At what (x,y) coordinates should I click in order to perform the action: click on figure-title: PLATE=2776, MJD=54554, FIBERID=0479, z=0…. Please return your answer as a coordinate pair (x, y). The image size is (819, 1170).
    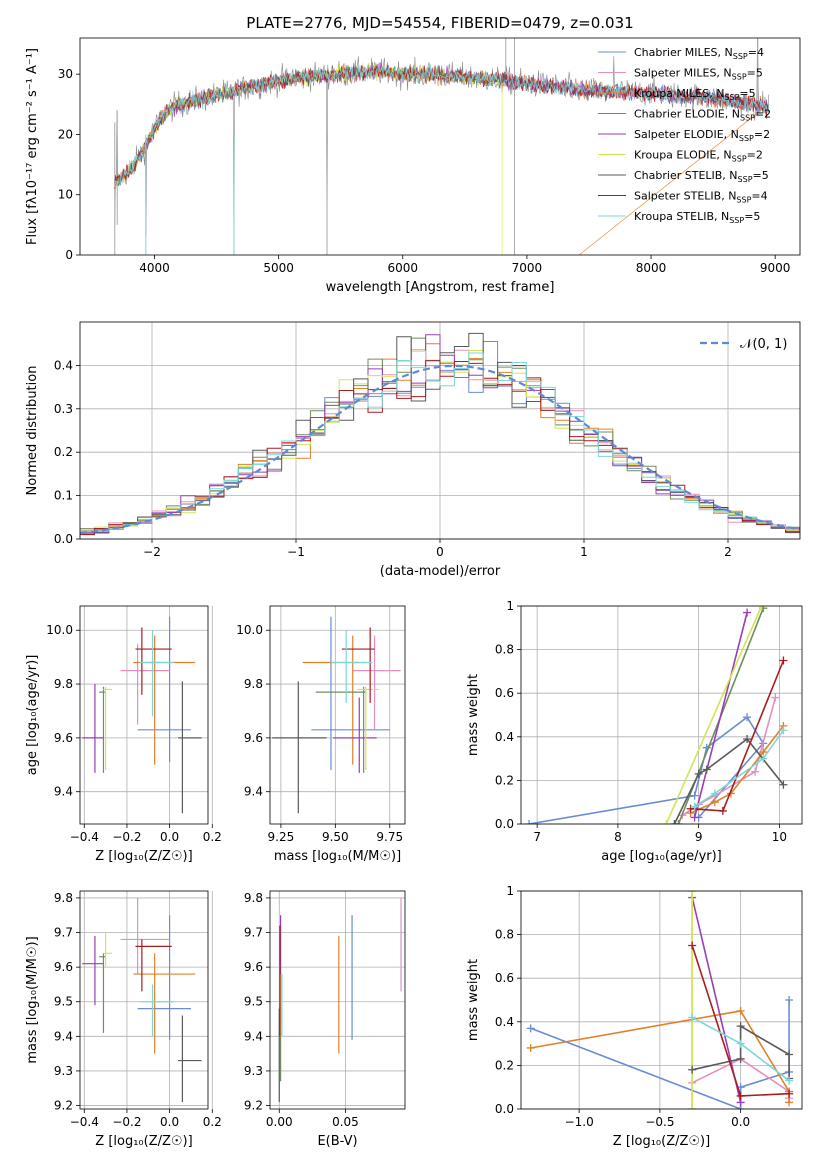
    Looking at the image, I should click on (439, 23).